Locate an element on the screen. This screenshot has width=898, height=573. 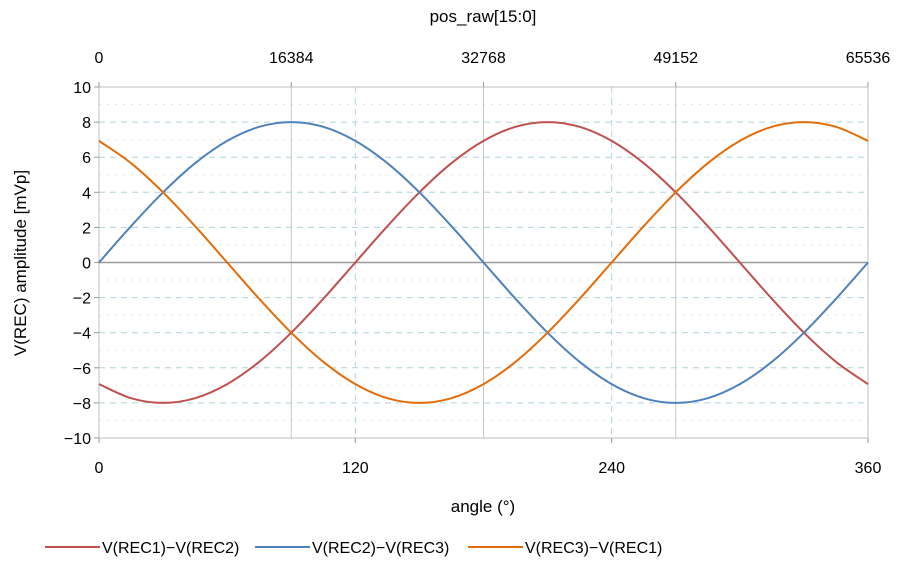
y-tick-label: 4 is located at coordinates (86, 193).